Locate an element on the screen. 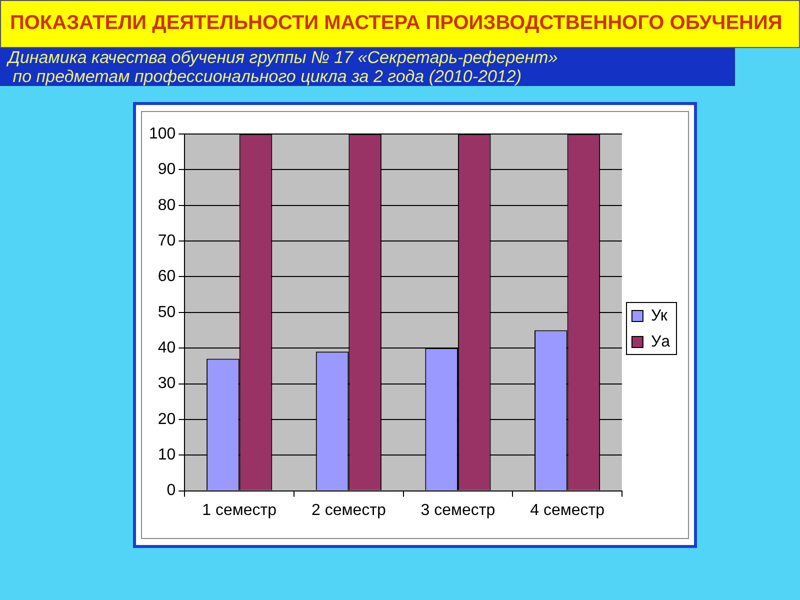 This screenshot has height=600, width=800. title-banner: ПОКАЗАТЕЛИ ДЕЯТЕЛЬНОСТИ МАСТЕРА ПРОИЗВОДСТВЕННОГО ОБУЧЕНИЯ is located at coordinates (400, 24).